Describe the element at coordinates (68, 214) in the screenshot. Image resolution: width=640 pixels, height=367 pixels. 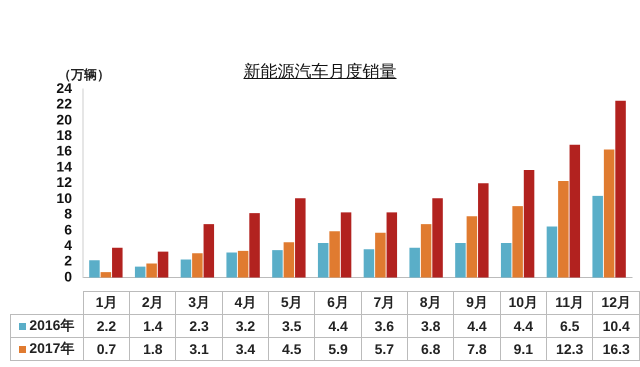
I see `y-tick-label: 8` at that location.